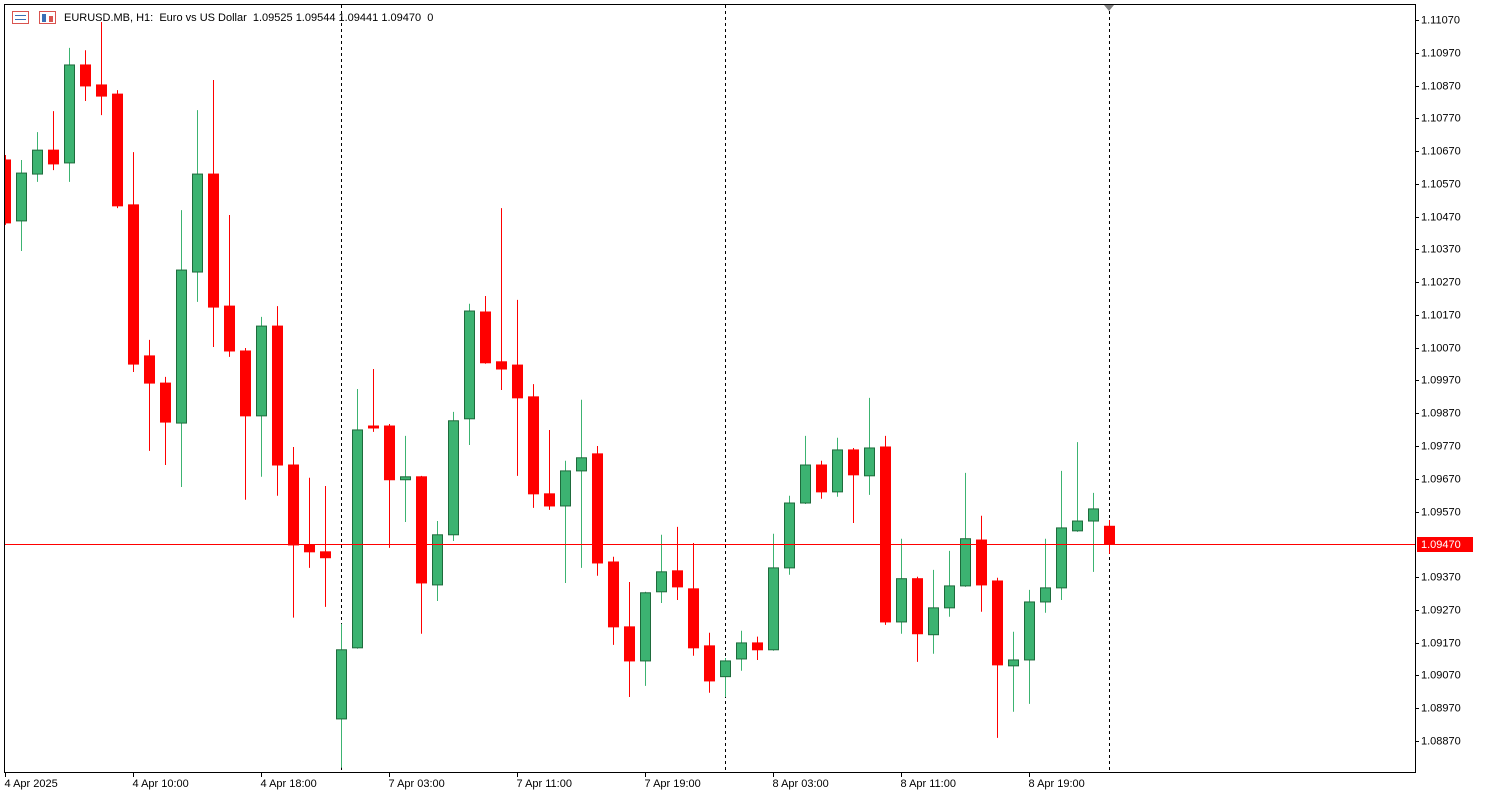 The image size is (1487, 796). I want to click on y-tick-label: 1.10670, so click(1441, 151).